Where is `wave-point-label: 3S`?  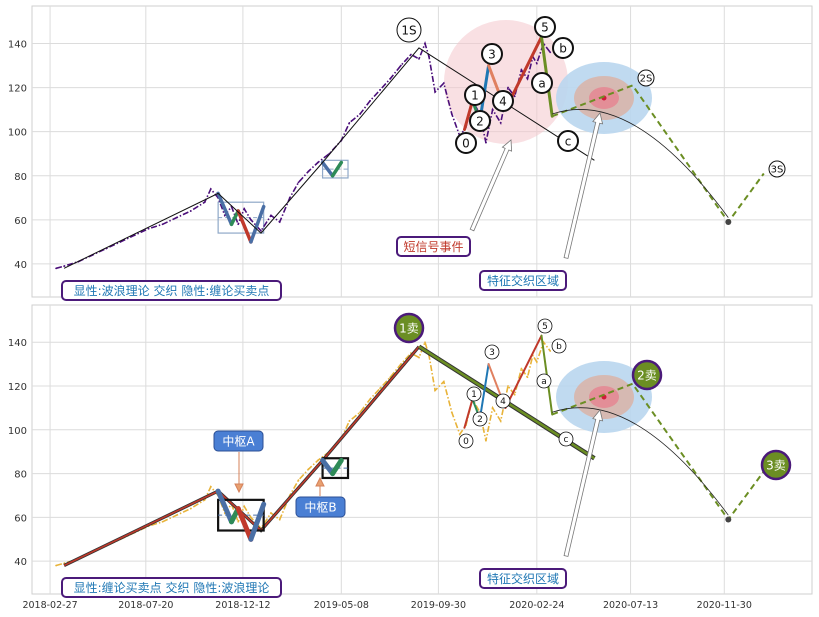 wave-point-label: 3S is located at coordinates (777, 170).